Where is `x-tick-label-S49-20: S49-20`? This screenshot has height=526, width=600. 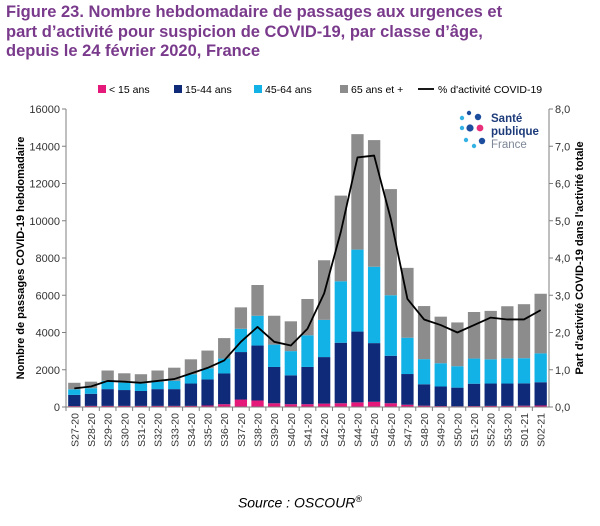
x-tick-label-S49-20: S49-20 is located at coordinates (442, 430).